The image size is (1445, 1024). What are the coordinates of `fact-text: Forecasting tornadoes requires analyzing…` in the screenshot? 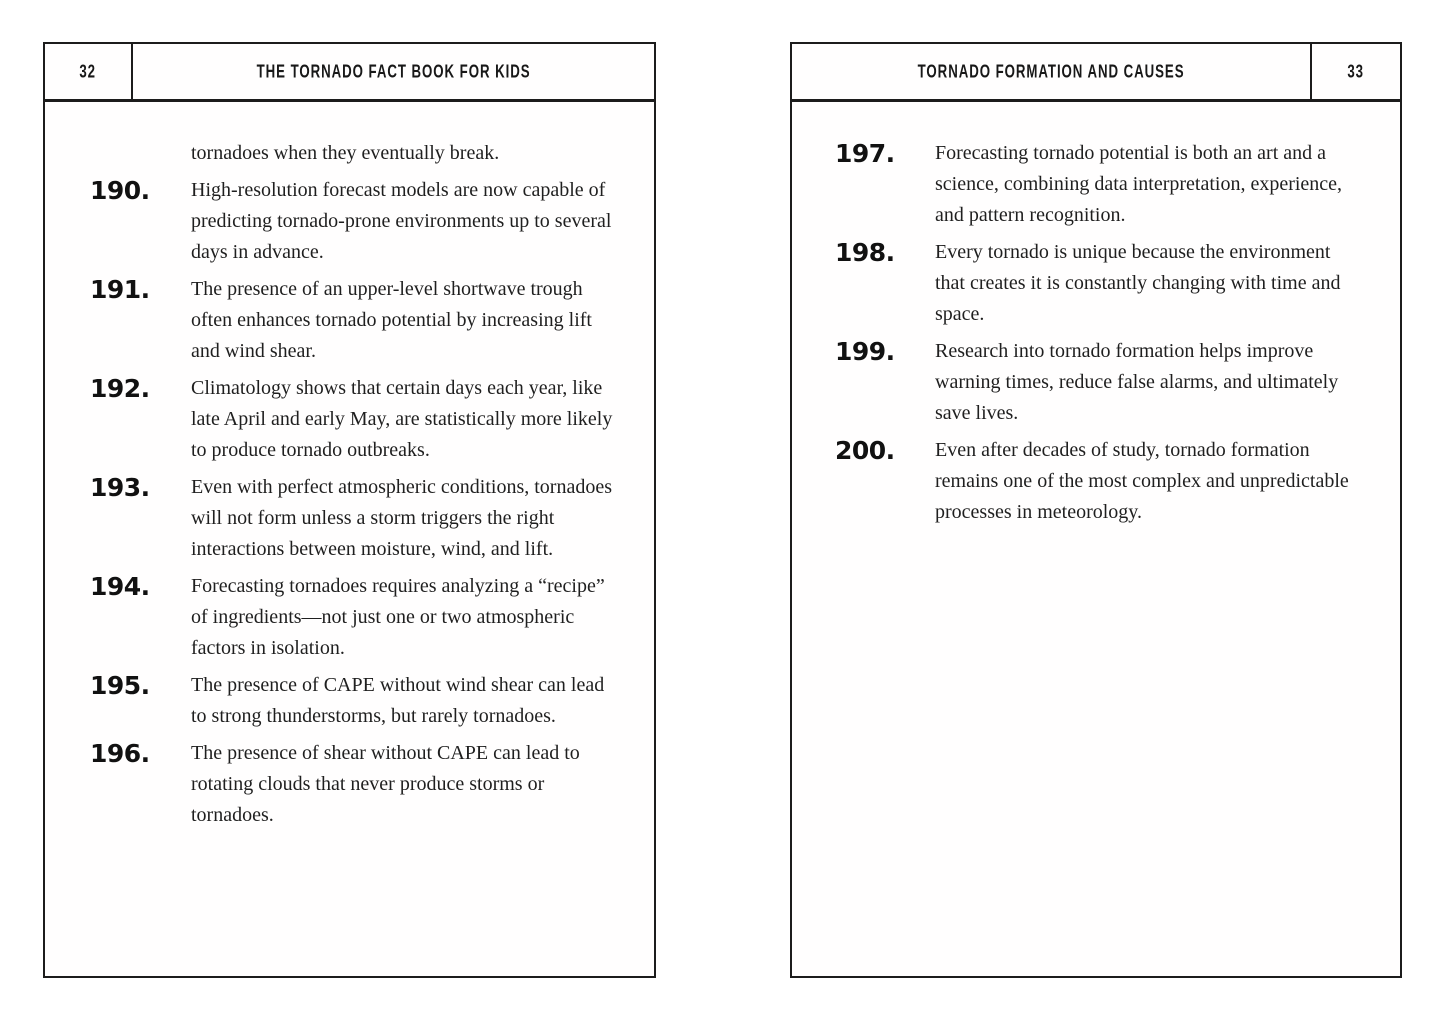 It's located at (398, 617).